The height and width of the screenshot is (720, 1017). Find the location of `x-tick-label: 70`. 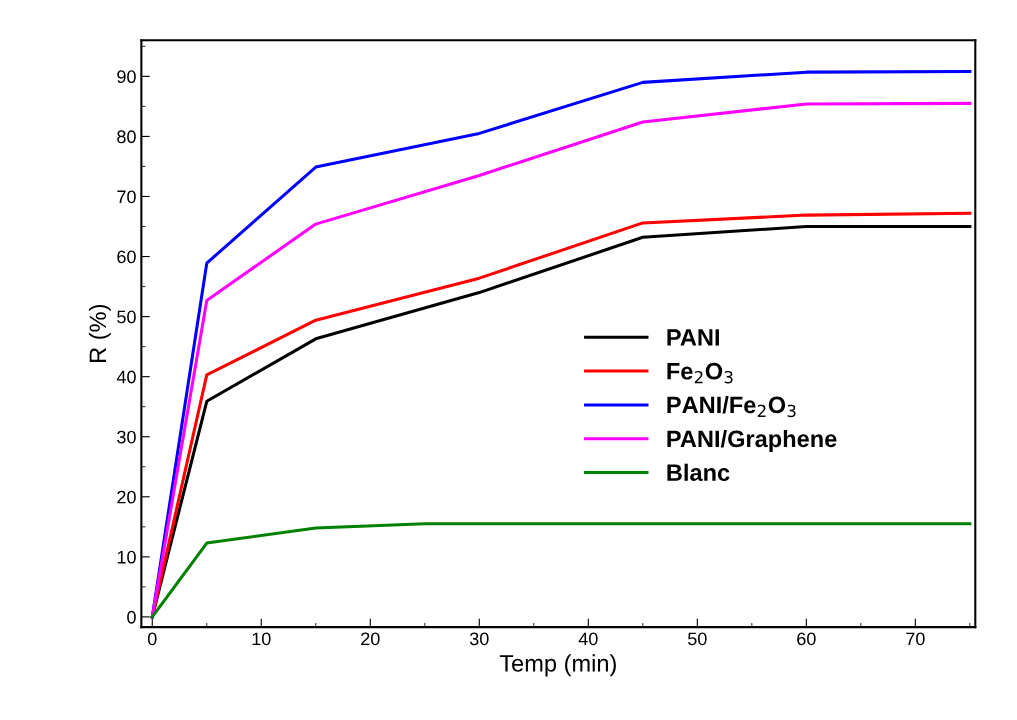

x-tick-label: 70 is located at coordinates (915, 639).